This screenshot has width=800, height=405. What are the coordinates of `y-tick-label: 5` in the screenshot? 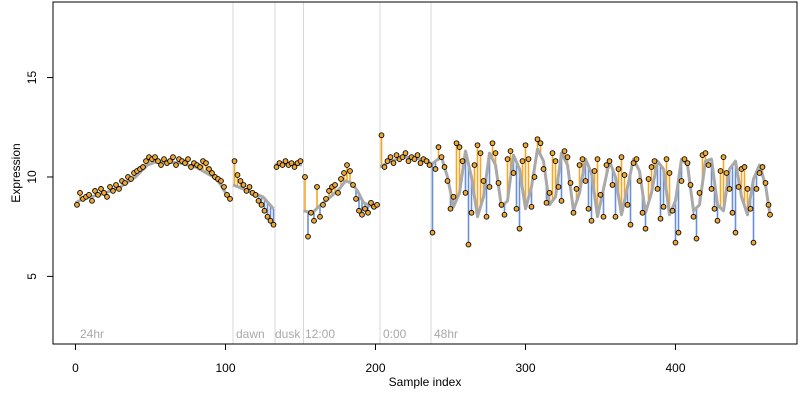 It's located at (32, 276).